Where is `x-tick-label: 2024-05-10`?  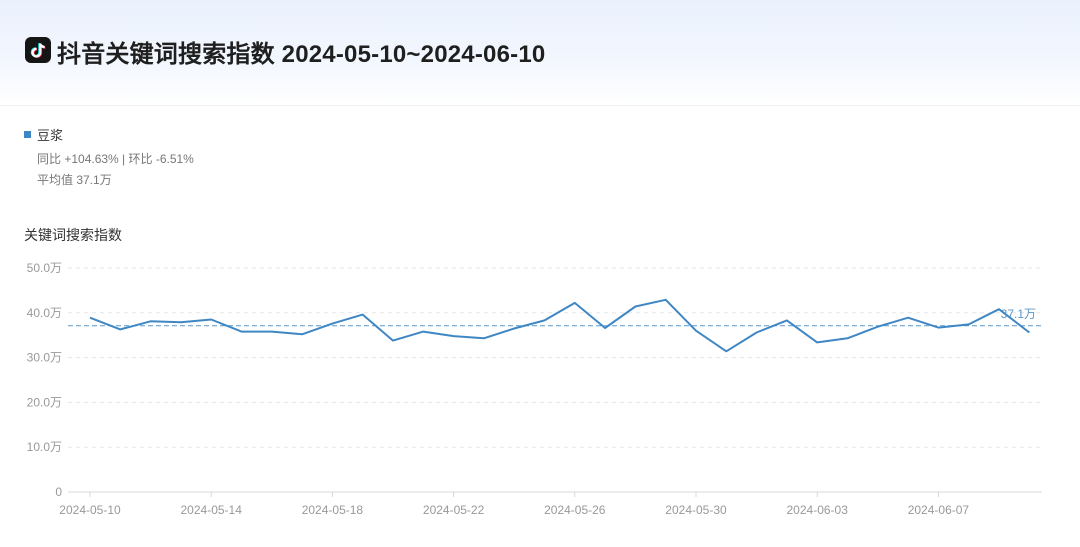 x-tick-label: 2024-05-10 is located at coordinates (90, 510).